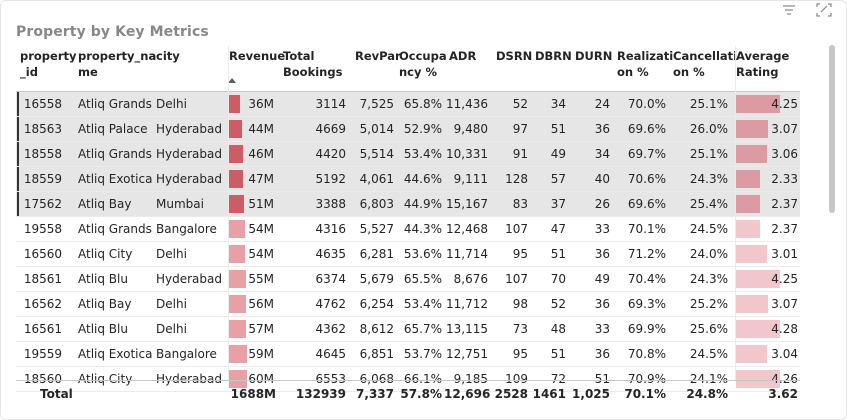  Describe the element at coordinates (42, 329) in the screenshot. I see `cell-property-id: 16561` at that location.